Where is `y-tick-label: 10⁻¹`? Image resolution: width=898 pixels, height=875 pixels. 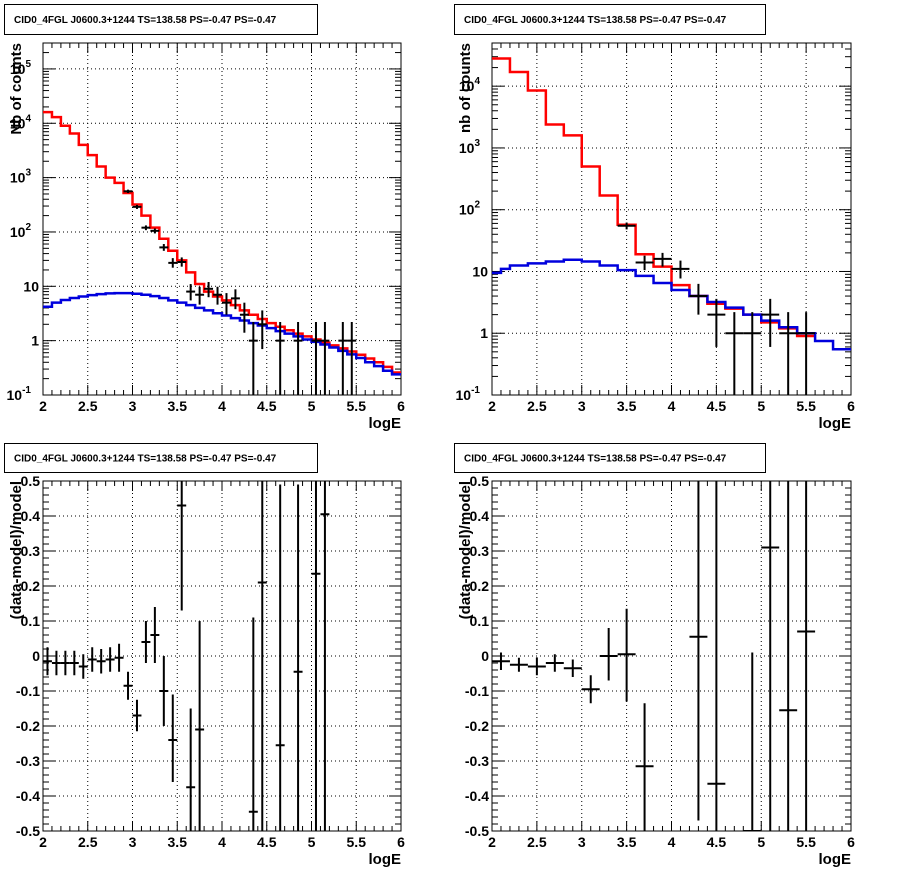 y-tick-label: 10⁻¹ is located at coordinates (468, 394).